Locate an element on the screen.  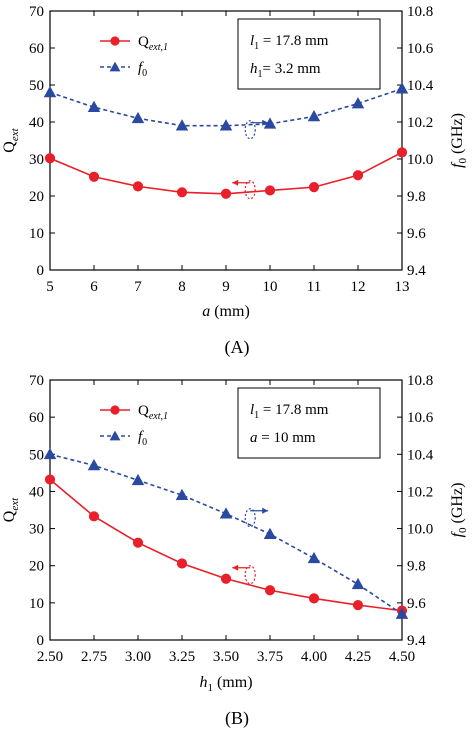
x-axis-label: a (mm) is located at coordinates (226, 311).